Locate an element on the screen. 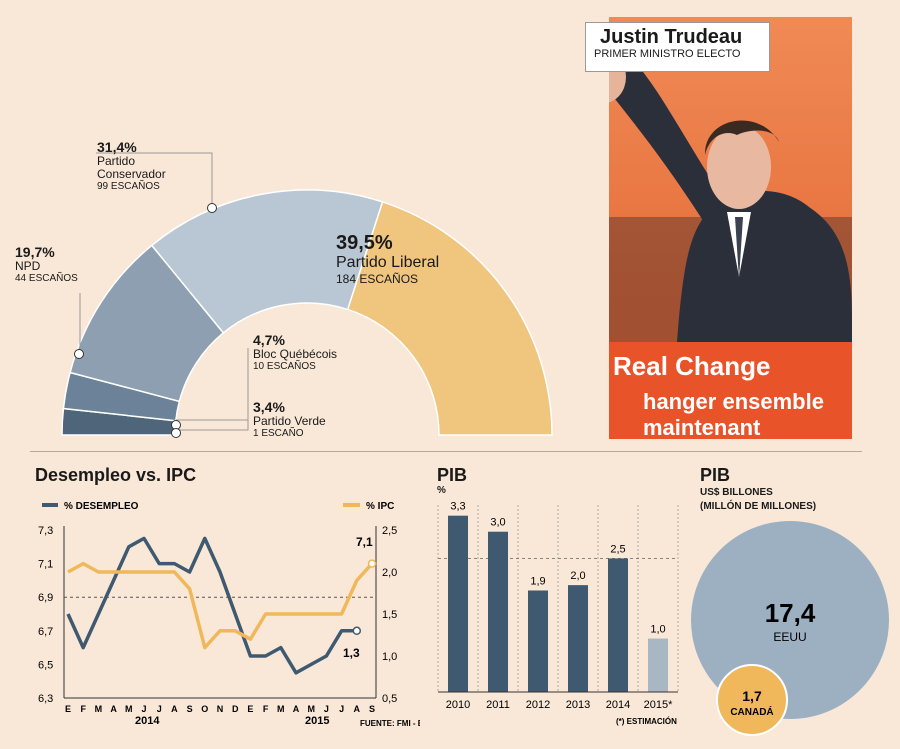 This screenshot has height=749, width=900. bubble-eeuu-value: 17,4 is located at coordinates (790, 613).